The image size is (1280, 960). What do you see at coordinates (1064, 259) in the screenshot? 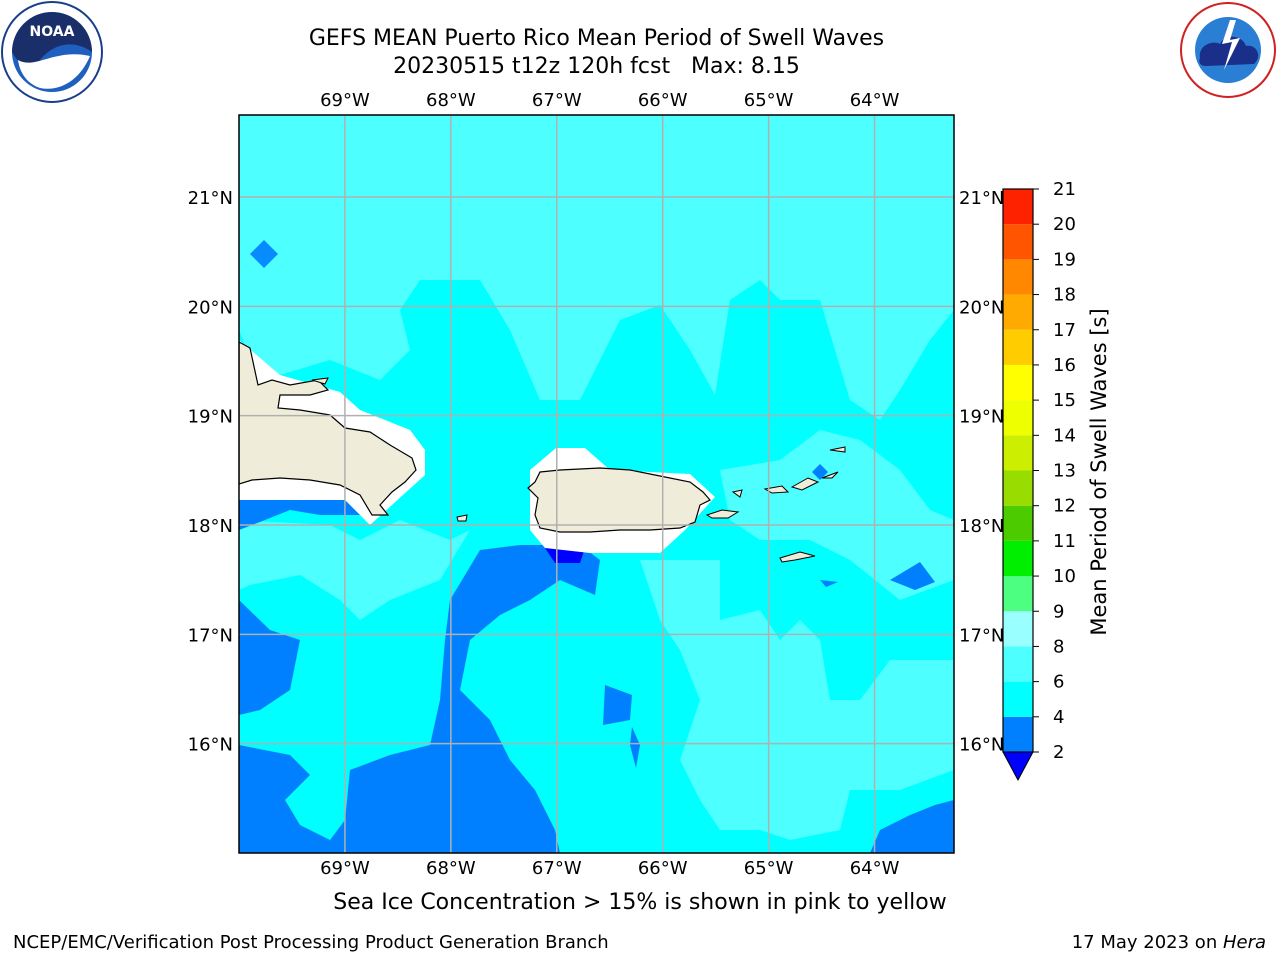
I see `colorbar-tick-label: 19` at bounding box center [1064, 259].